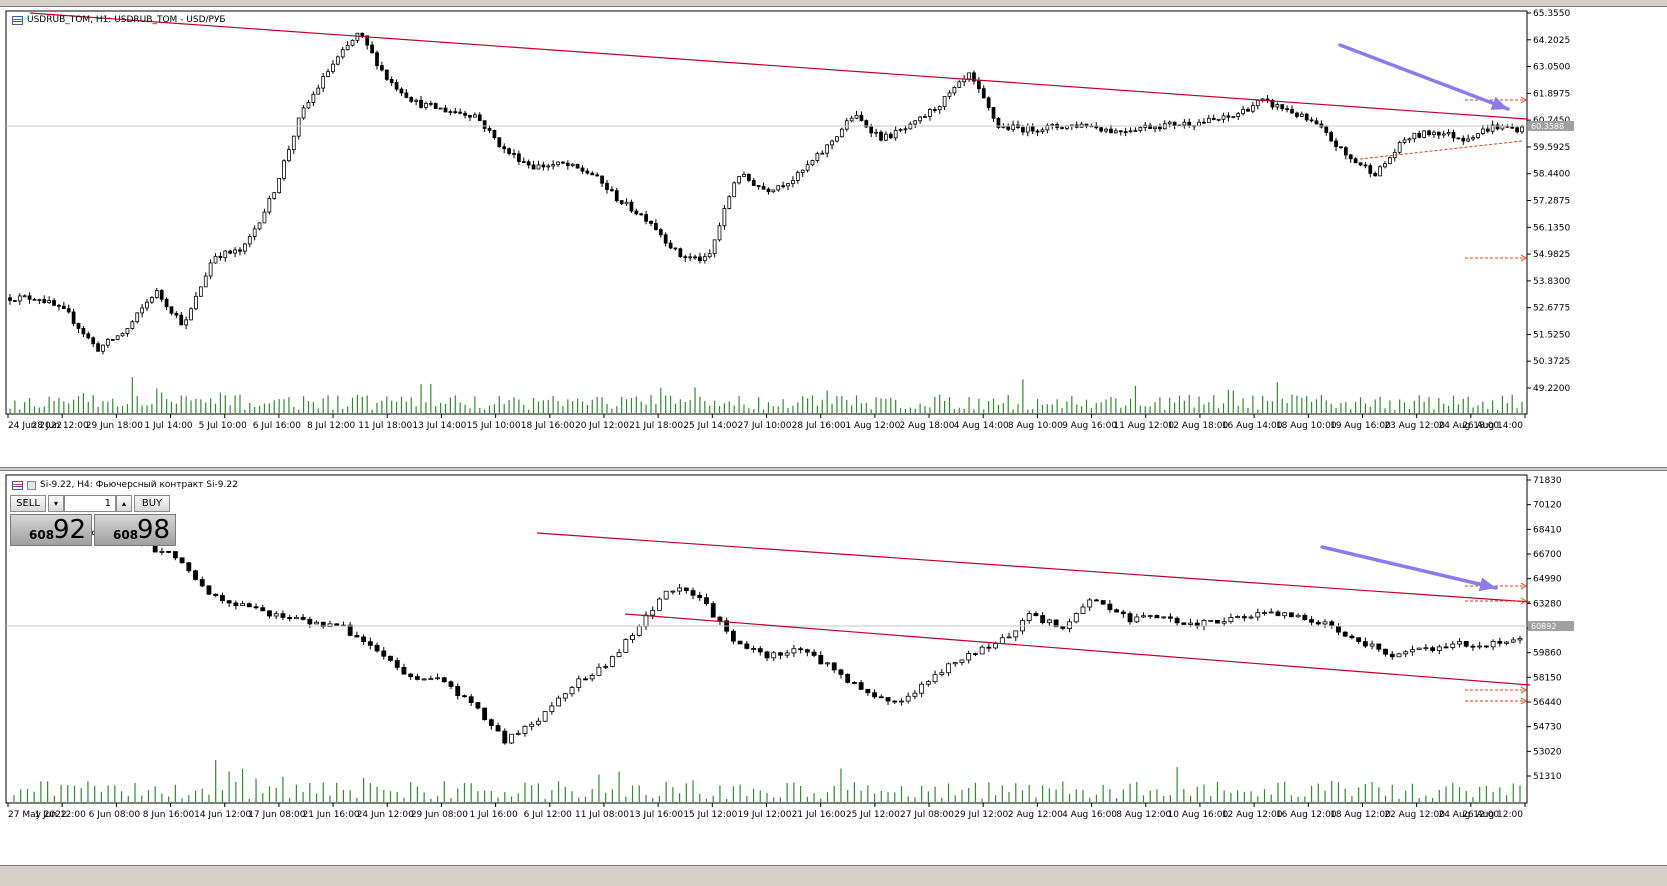 This screenshot has width=1667, height=886. I want to click on buy-price-button: 608 98, so click(135, 530).